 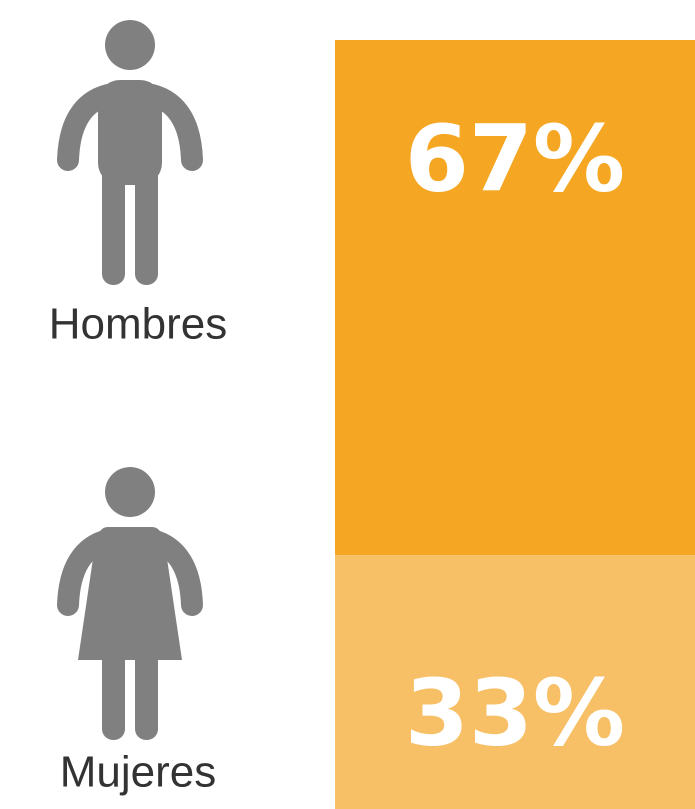 What do you see at coordinates (130, 152) in the screenshot?
I see `man-icon` at bounding box center [130, 152].